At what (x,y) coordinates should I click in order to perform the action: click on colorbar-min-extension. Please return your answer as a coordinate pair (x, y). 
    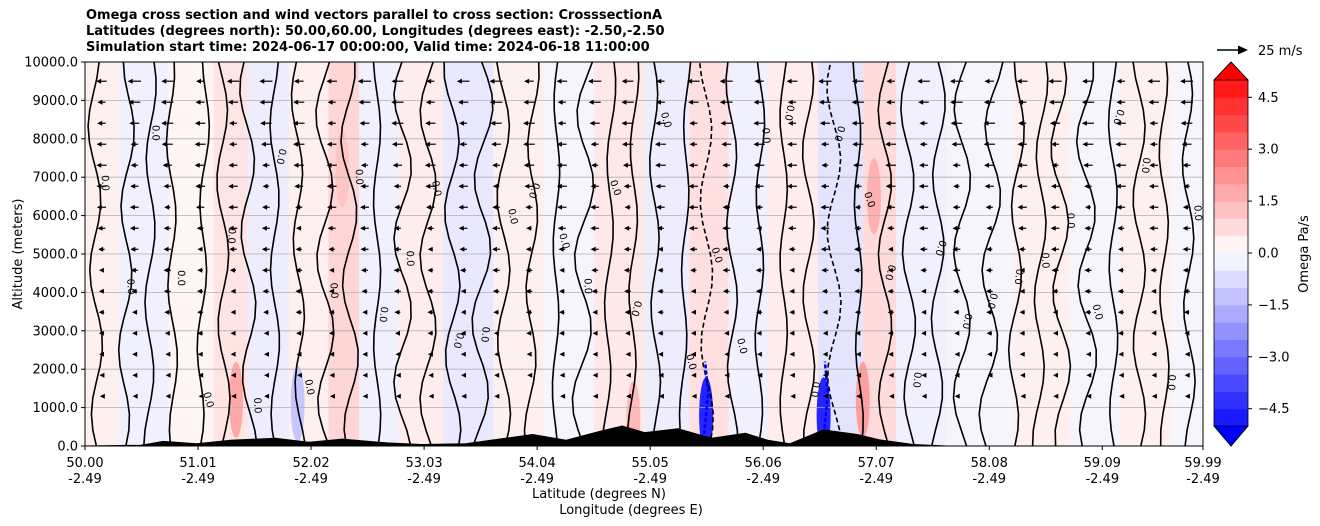
    Looking at the image, I should click on (1231, 436).